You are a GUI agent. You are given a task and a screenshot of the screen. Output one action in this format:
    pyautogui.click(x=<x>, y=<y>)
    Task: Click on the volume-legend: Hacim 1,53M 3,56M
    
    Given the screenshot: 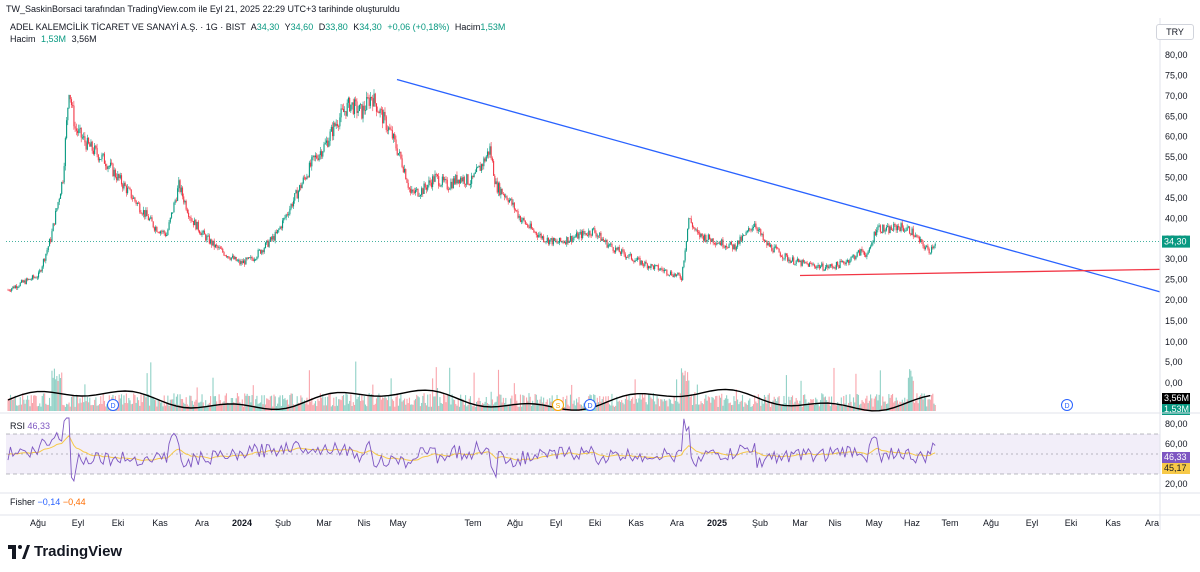 What is the action you would take?
    pyautogui.click(x=55, y=39)
    